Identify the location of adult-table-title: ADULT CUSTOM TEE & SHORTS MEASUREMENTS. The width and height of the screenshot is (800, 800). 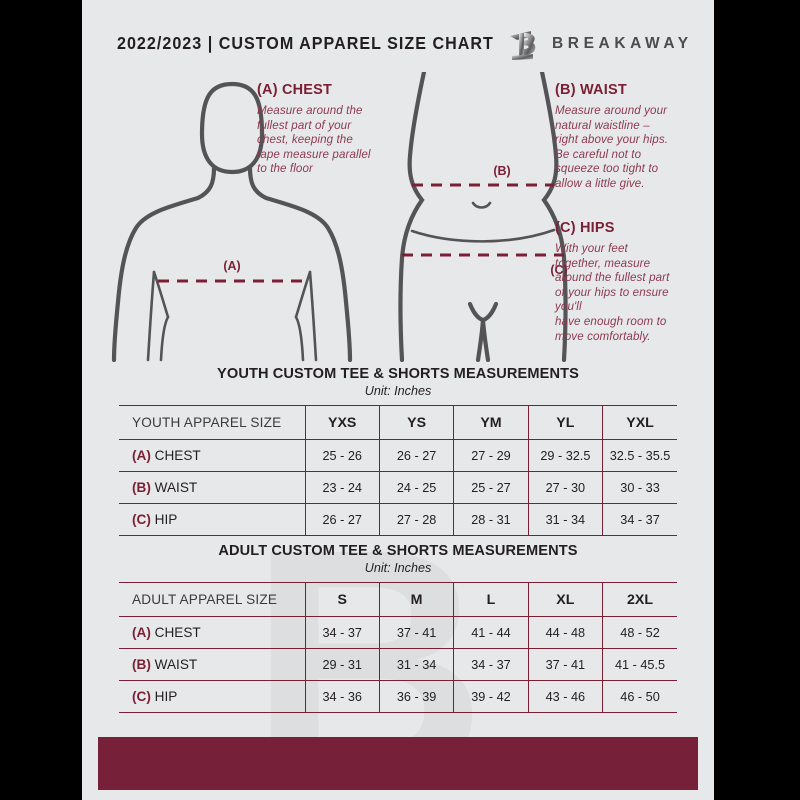
(398, 551).